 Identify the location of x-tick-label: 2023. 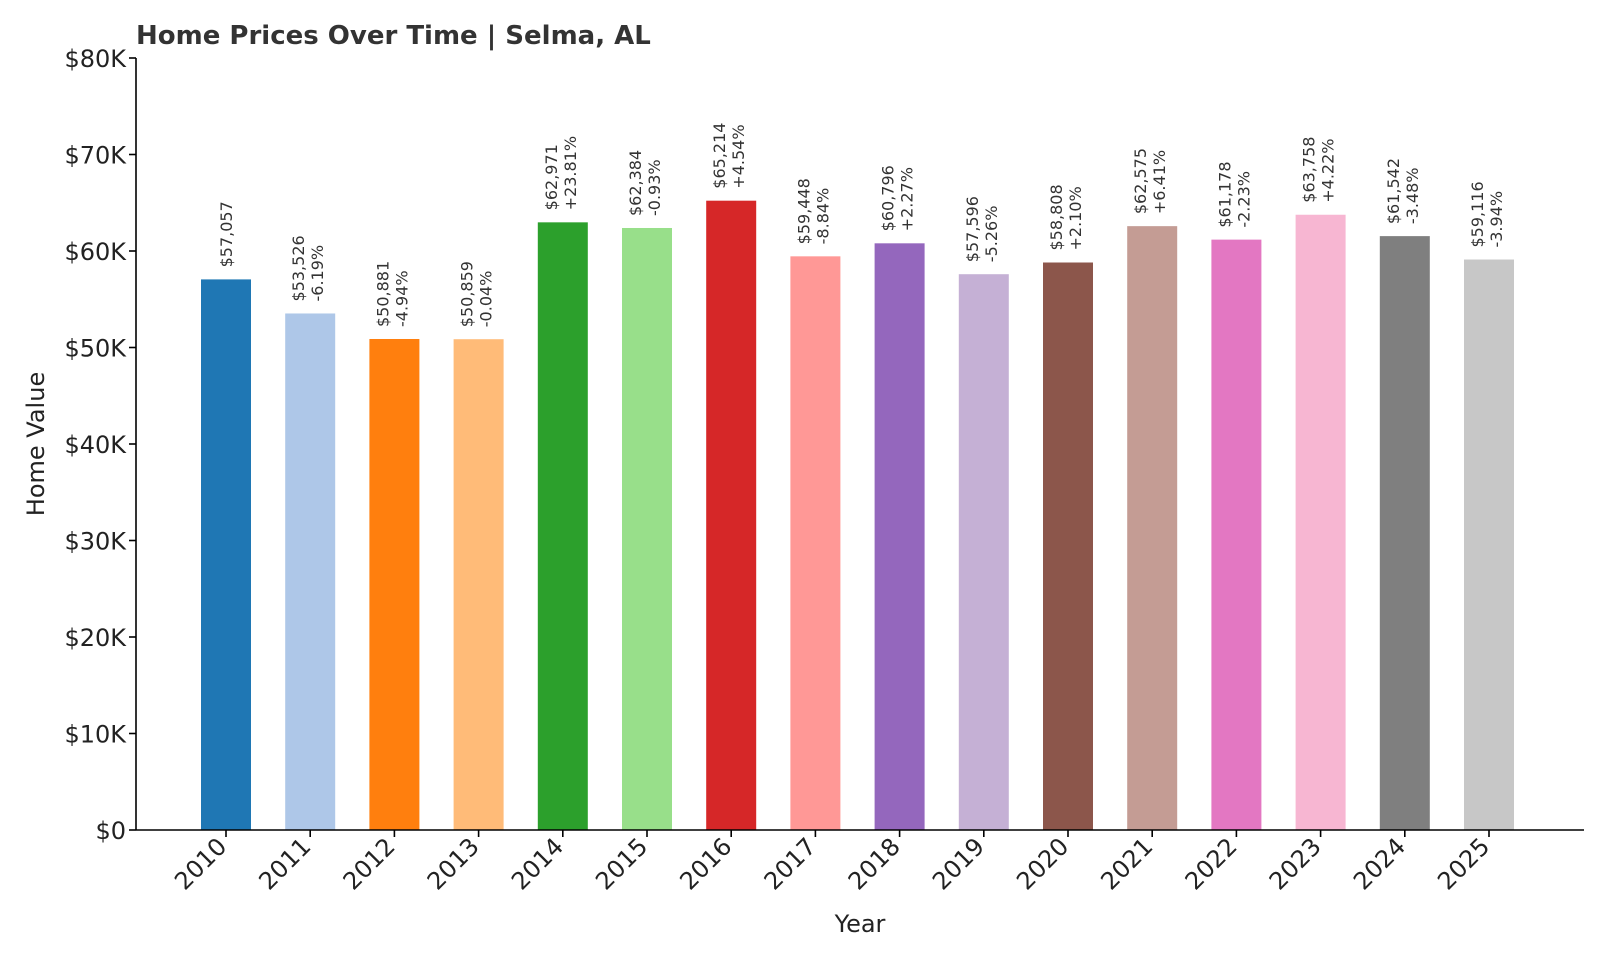
(1295, 863).